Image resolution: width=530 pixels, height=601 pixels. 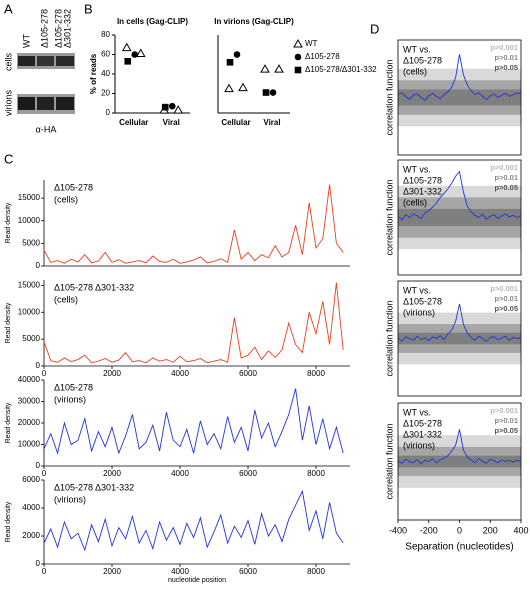 I want to click on y-tick-label: 80, so click(x=105, y=34).